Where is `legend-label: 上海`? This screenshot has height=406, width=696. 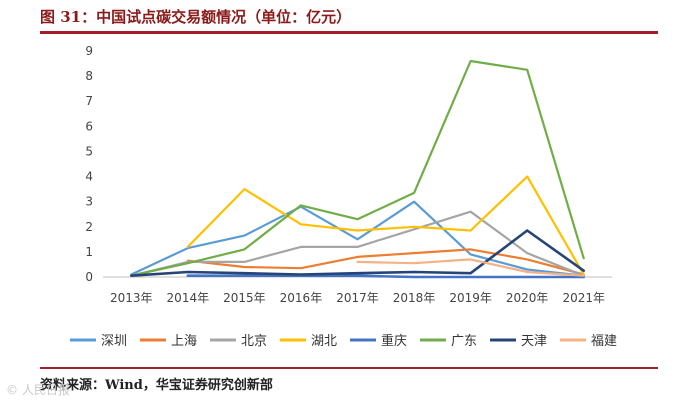 legend-label: 上海 is located at coordinates (184, 341).